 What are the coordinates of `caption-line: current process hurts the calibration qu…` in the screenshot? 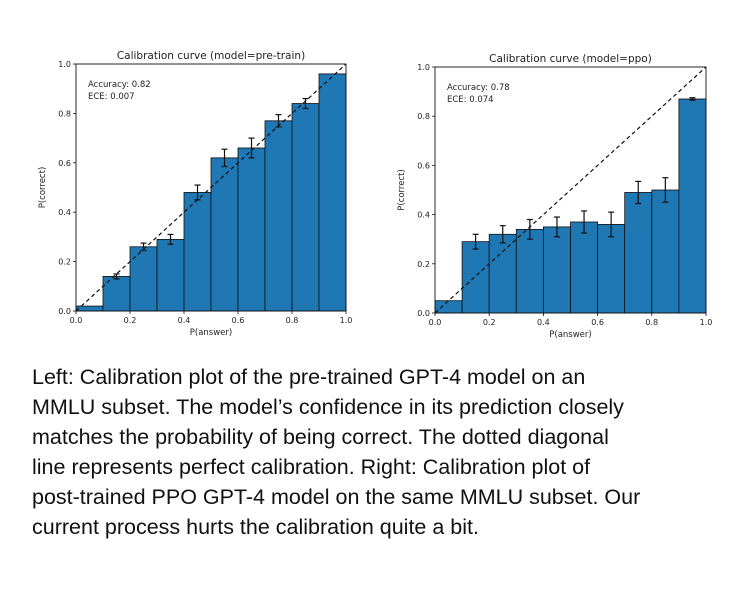 It's located at (255, 527).